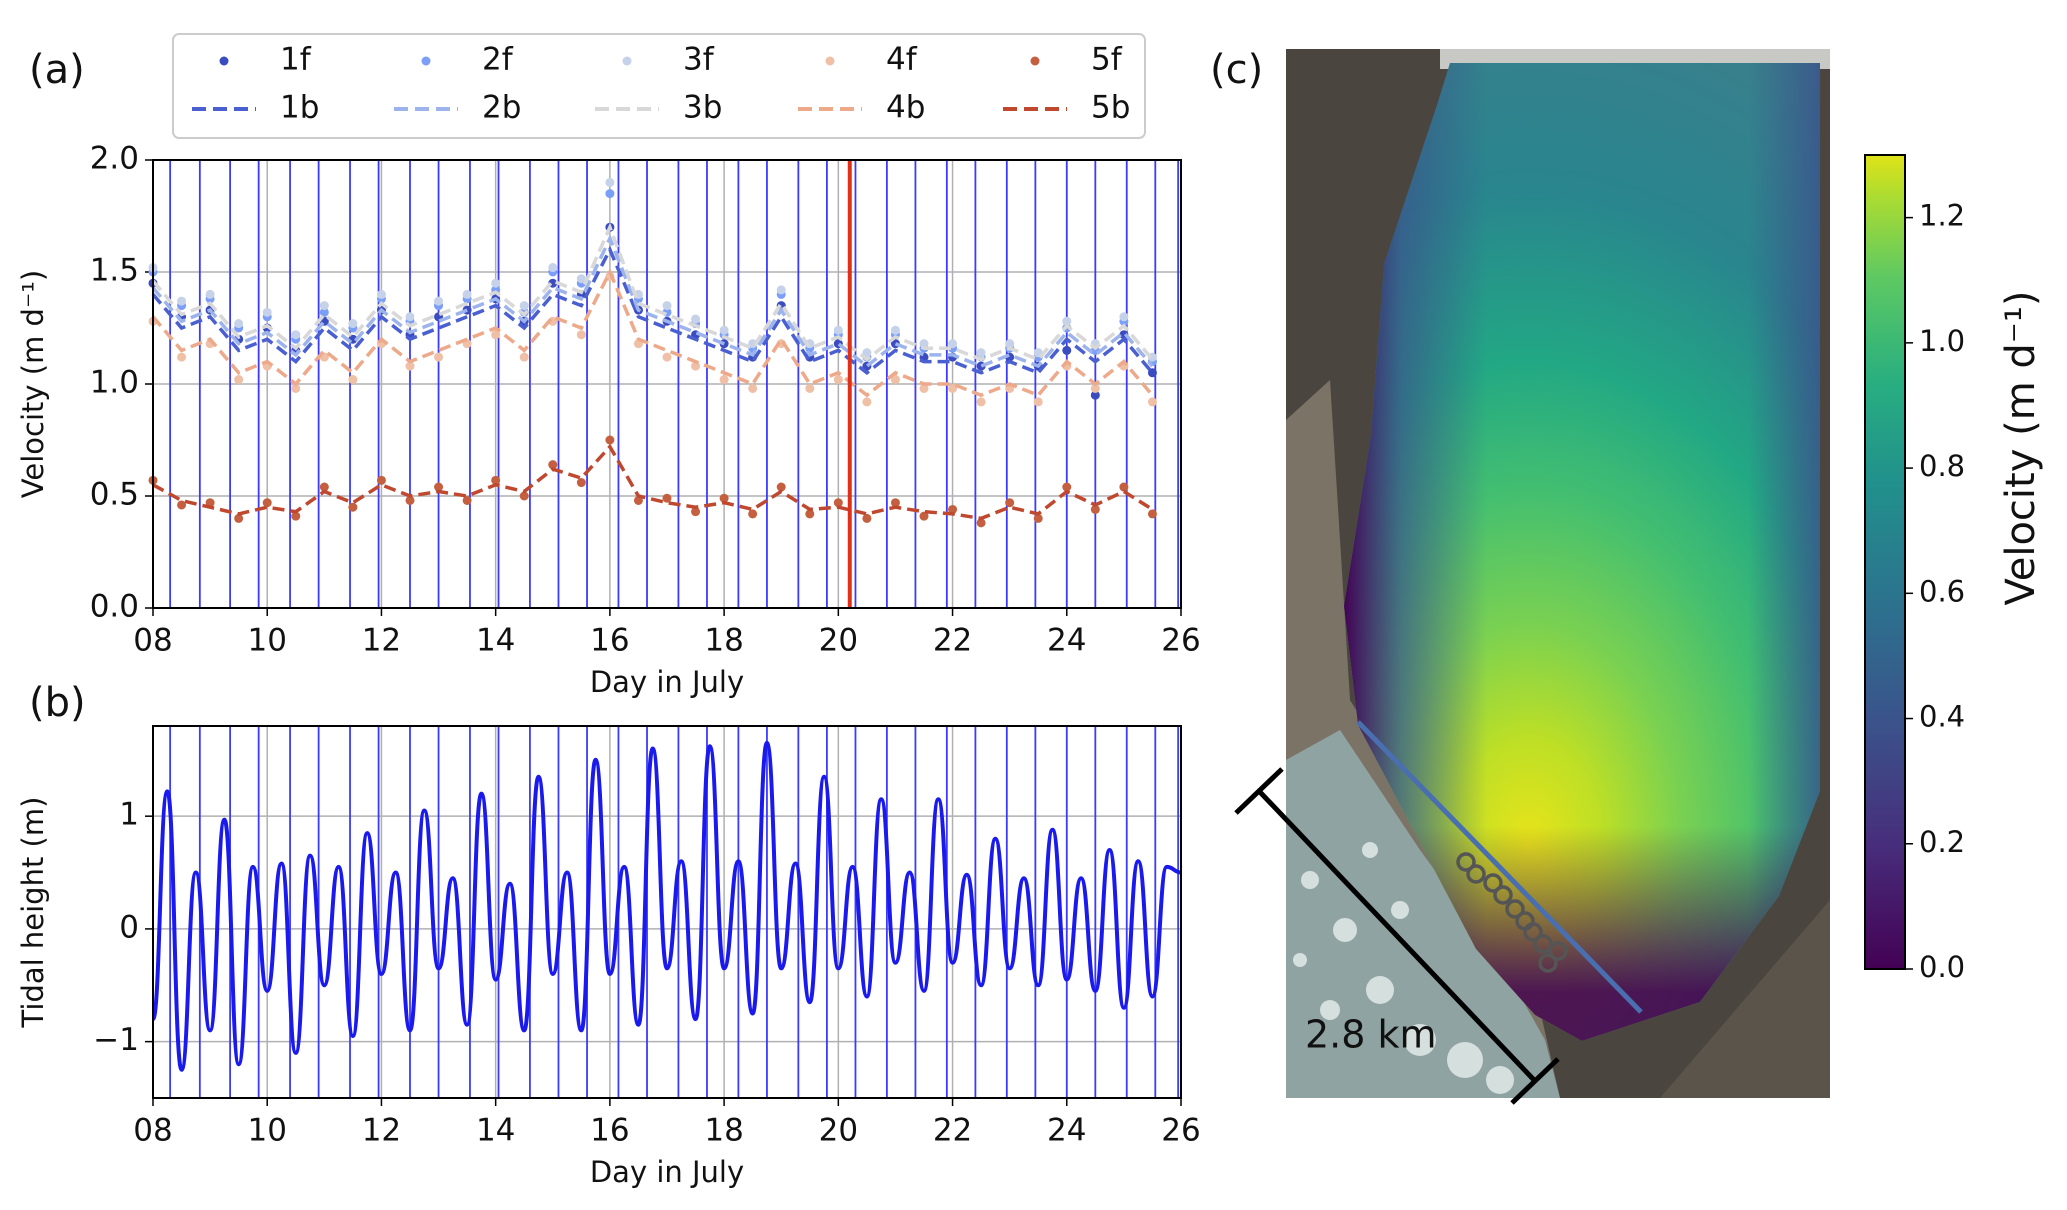  I want to click on x-tick-label: 22, so click(952, 1131).